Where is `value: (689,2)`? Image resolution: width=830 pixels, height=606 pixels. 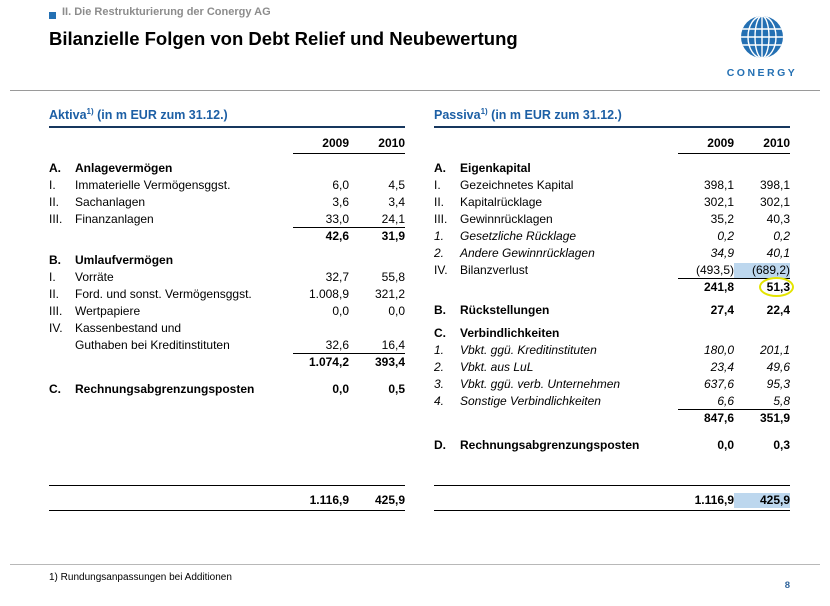 value: (689,2) is located at coordinates (770, 270).